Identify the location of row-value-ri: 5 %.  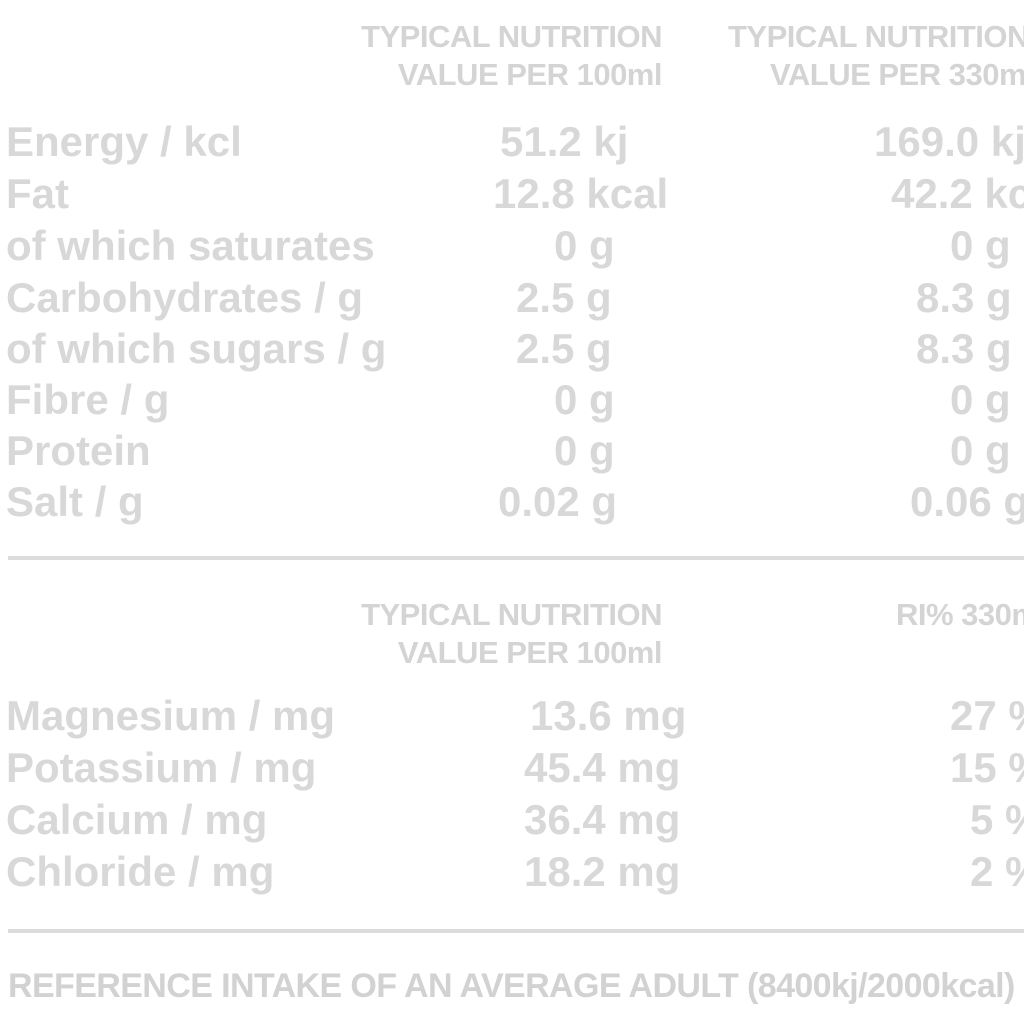
(997, 819).